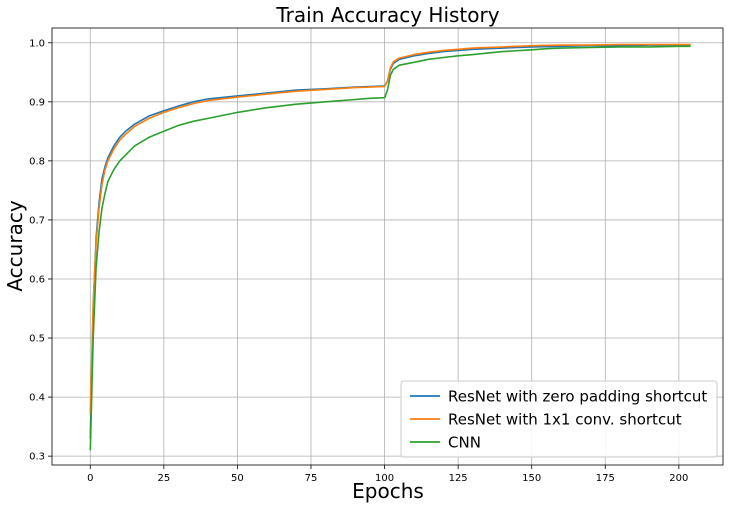  What do you see at coordinates (577, 397) in the screenshot?
I see `legend-label: ResNet with zero padding shortcut` at bounding box center [577, 397].